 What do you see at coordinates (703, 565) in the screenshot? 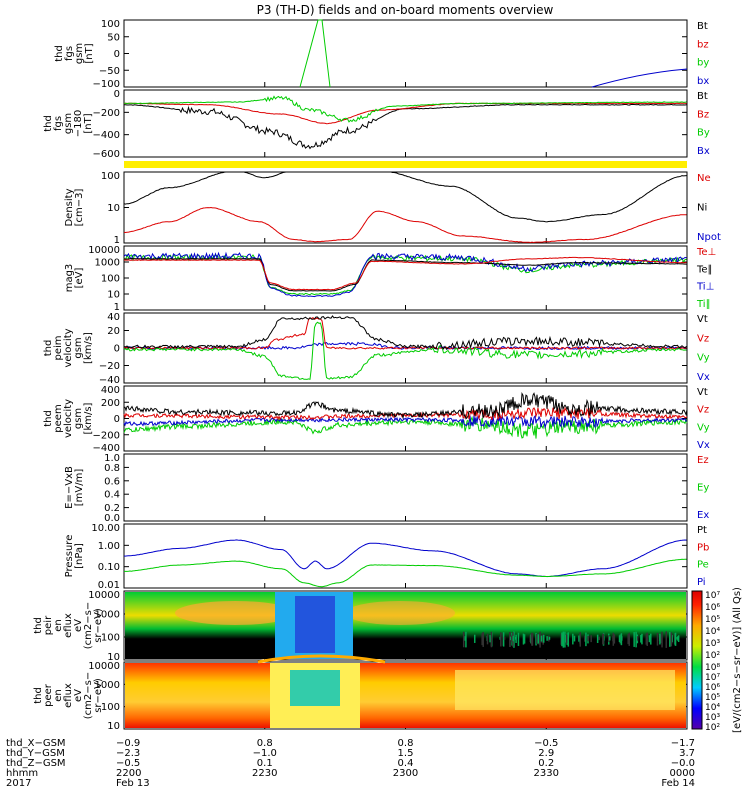
I see `pressure-legend-item: Pe` at bounding box center [703, 565].